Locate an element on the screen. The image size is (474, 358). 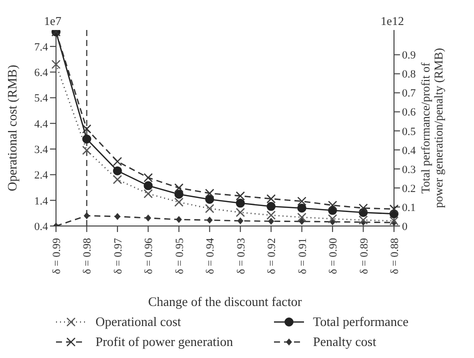
x-tick-label: δ = 0.88 is located at coordinates (395, 256).